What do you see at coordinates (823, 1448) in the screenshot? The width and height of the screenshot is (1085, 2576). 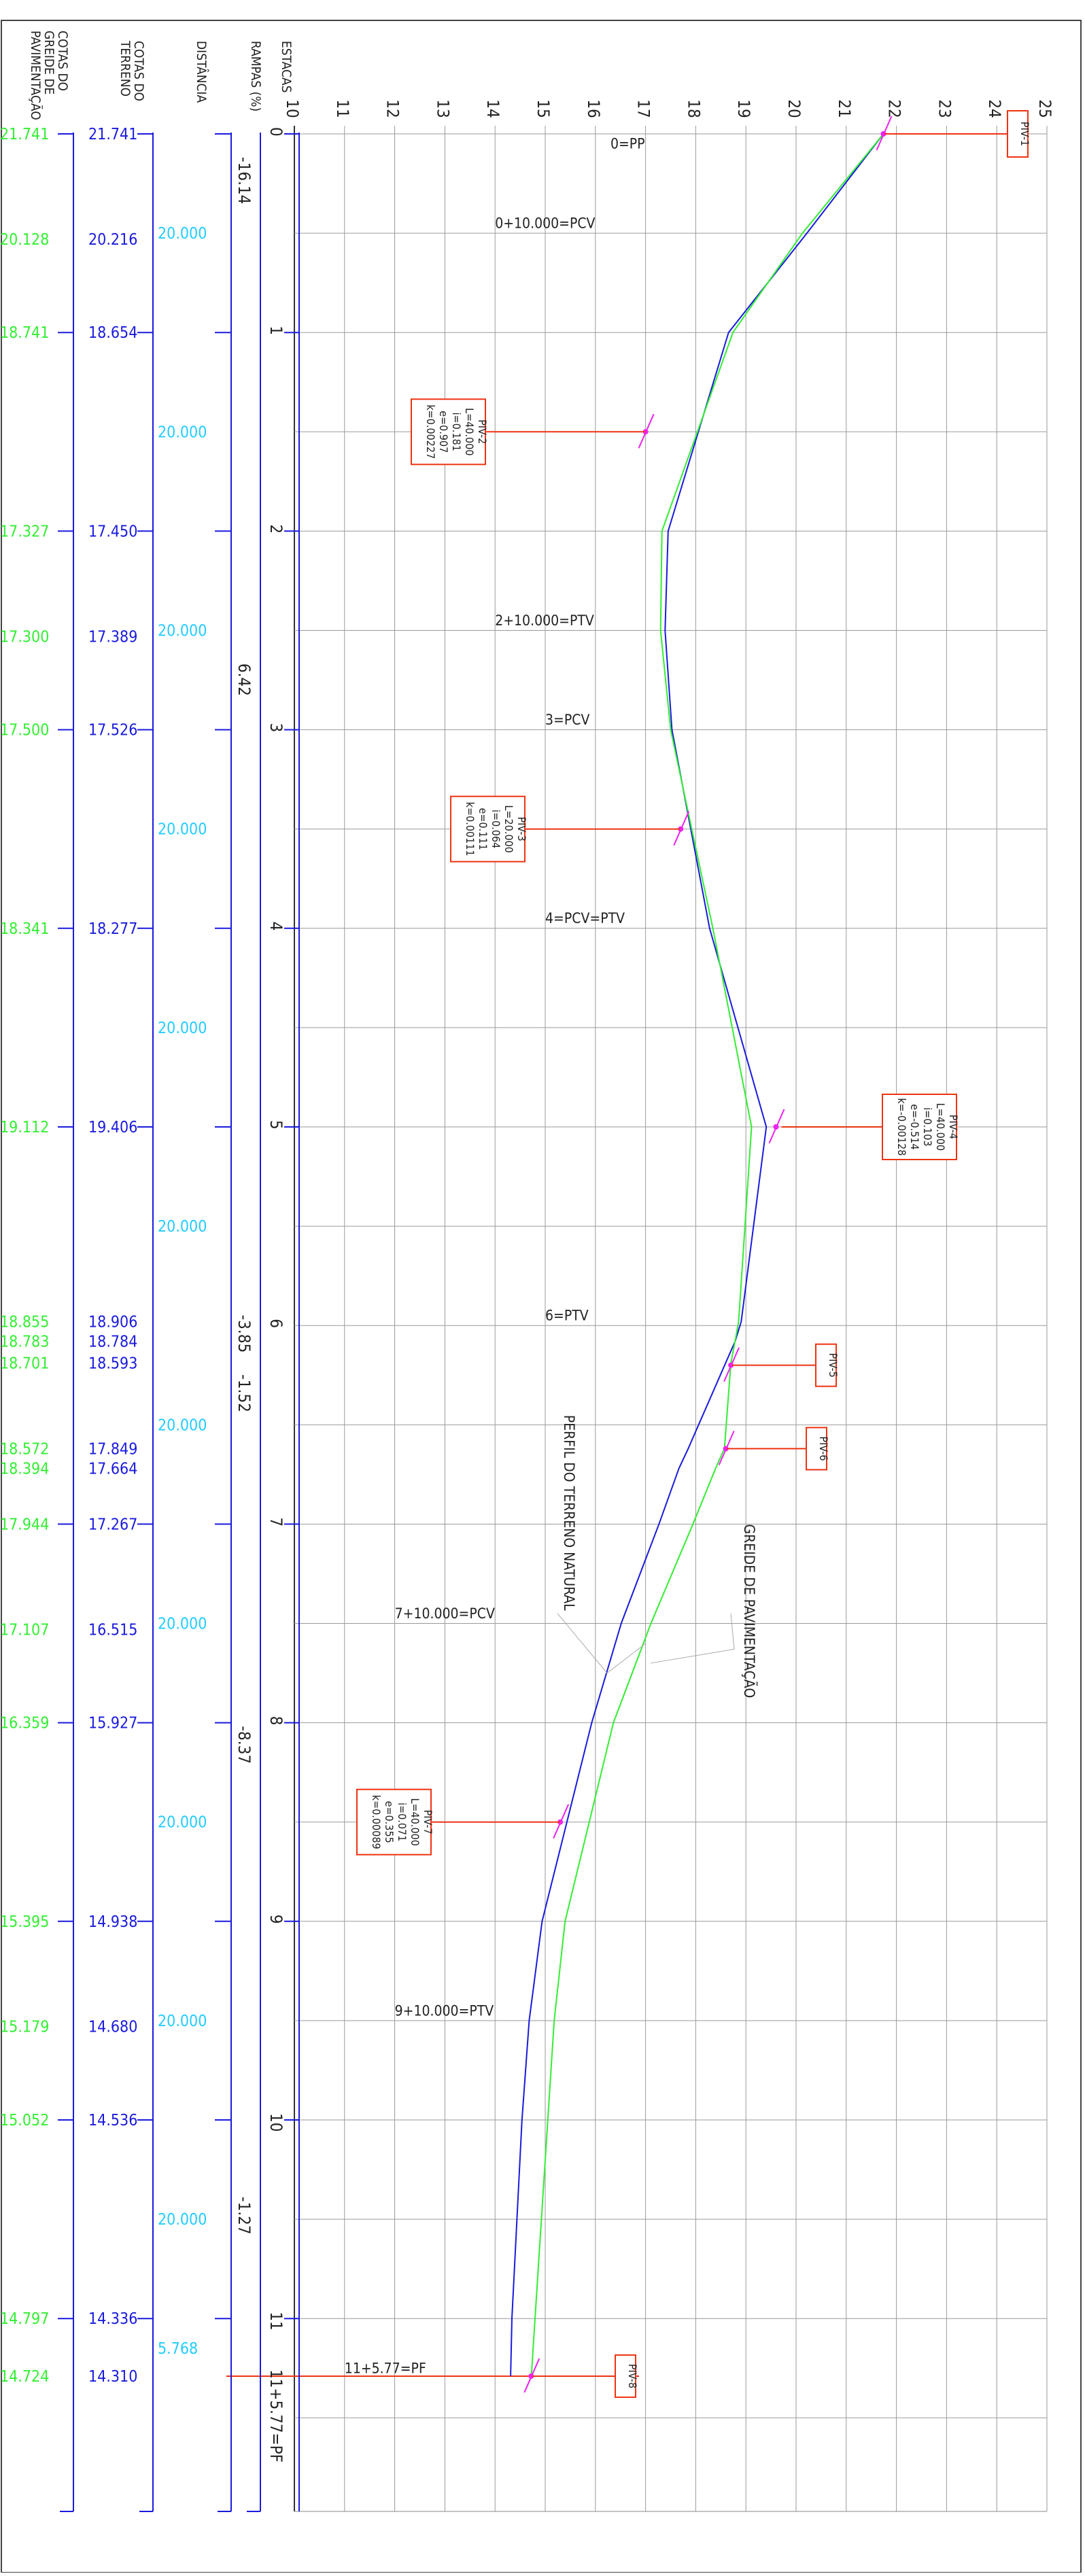 I see `piv-text: PIV-6` at bounding box center [823, 1448].